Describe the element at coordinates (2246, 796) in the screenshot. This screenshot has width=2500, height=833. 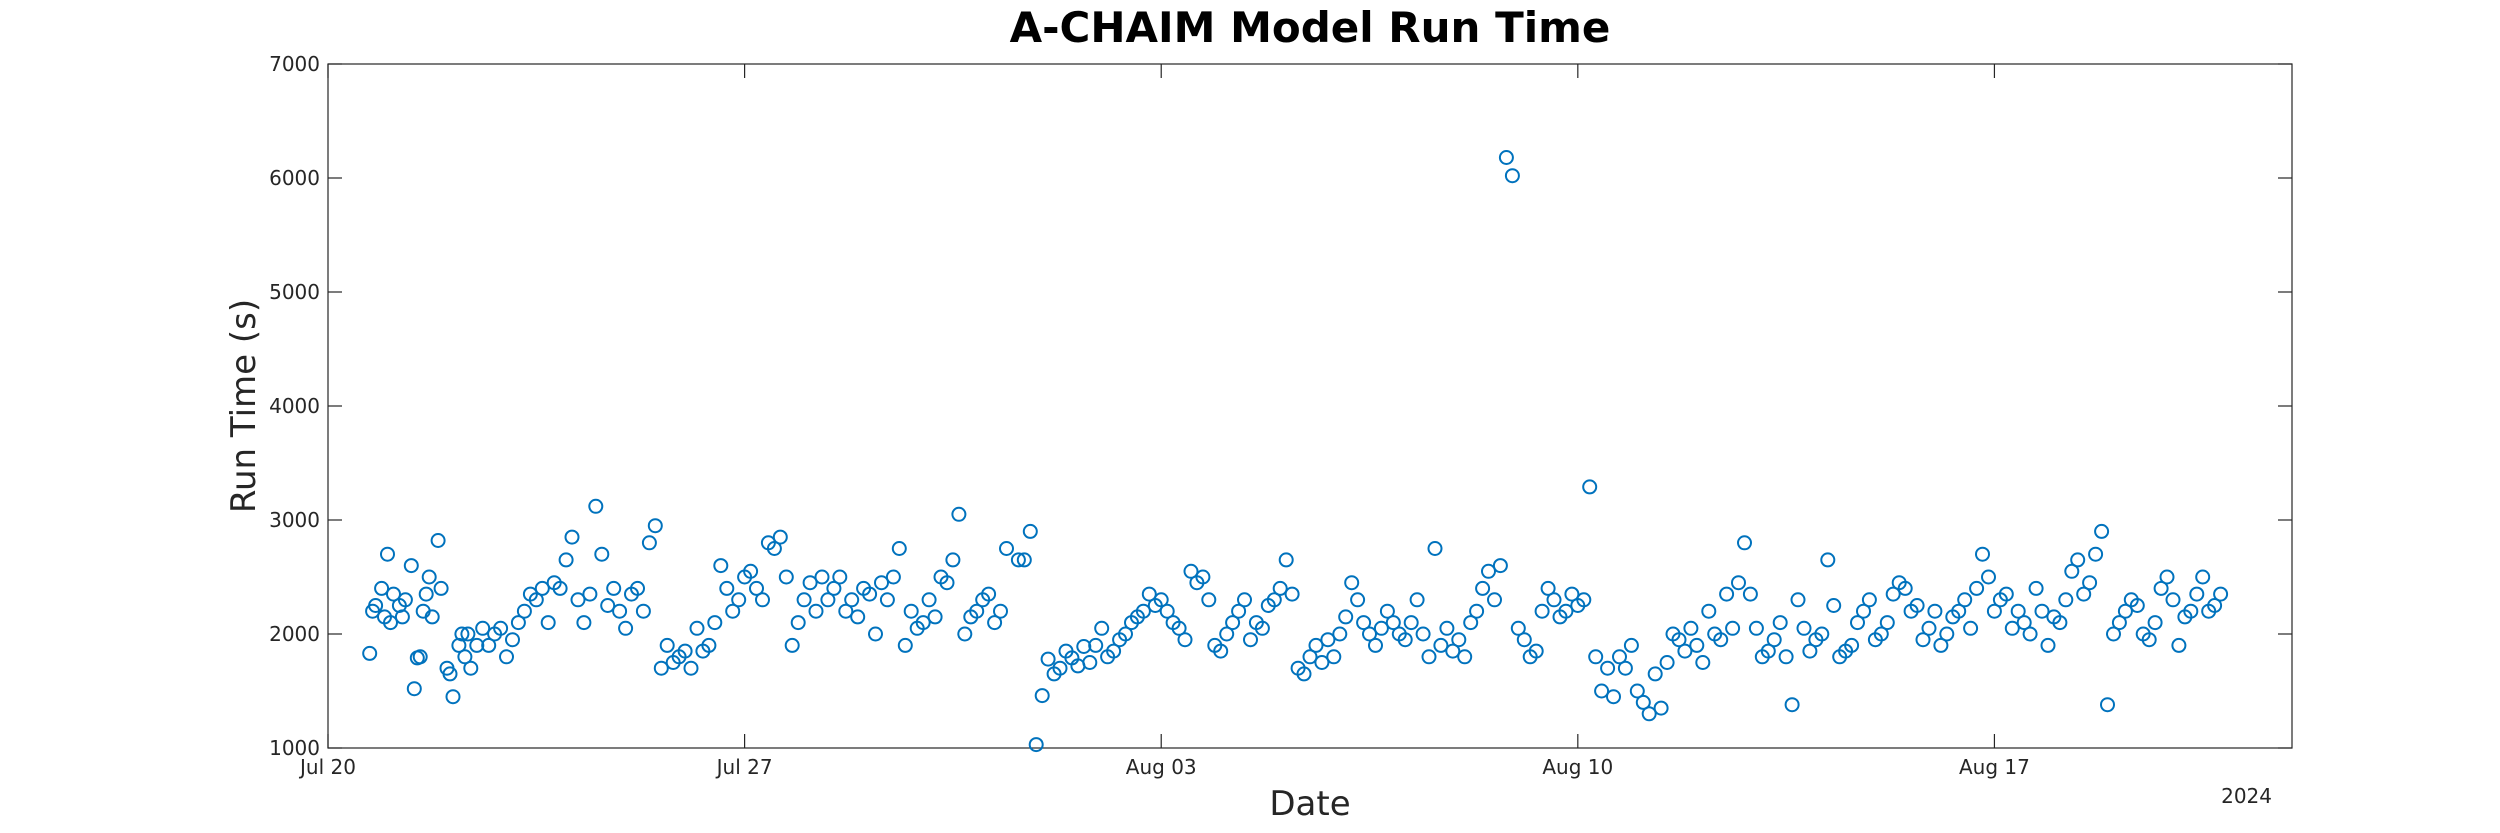
I see `x-axis-year-label: 2024` at that location.